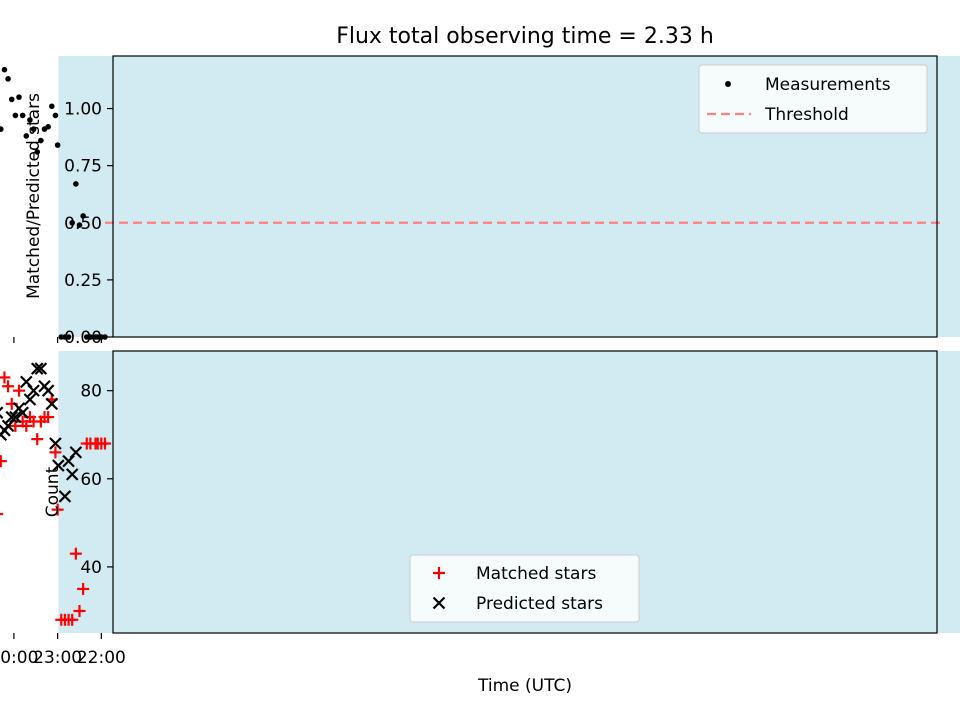 The width and height of the screenshot is (960, 724). Describe the element at coordinates (19, 658) in the screenshot. I see `x-tick-label: 00:00` at that location.